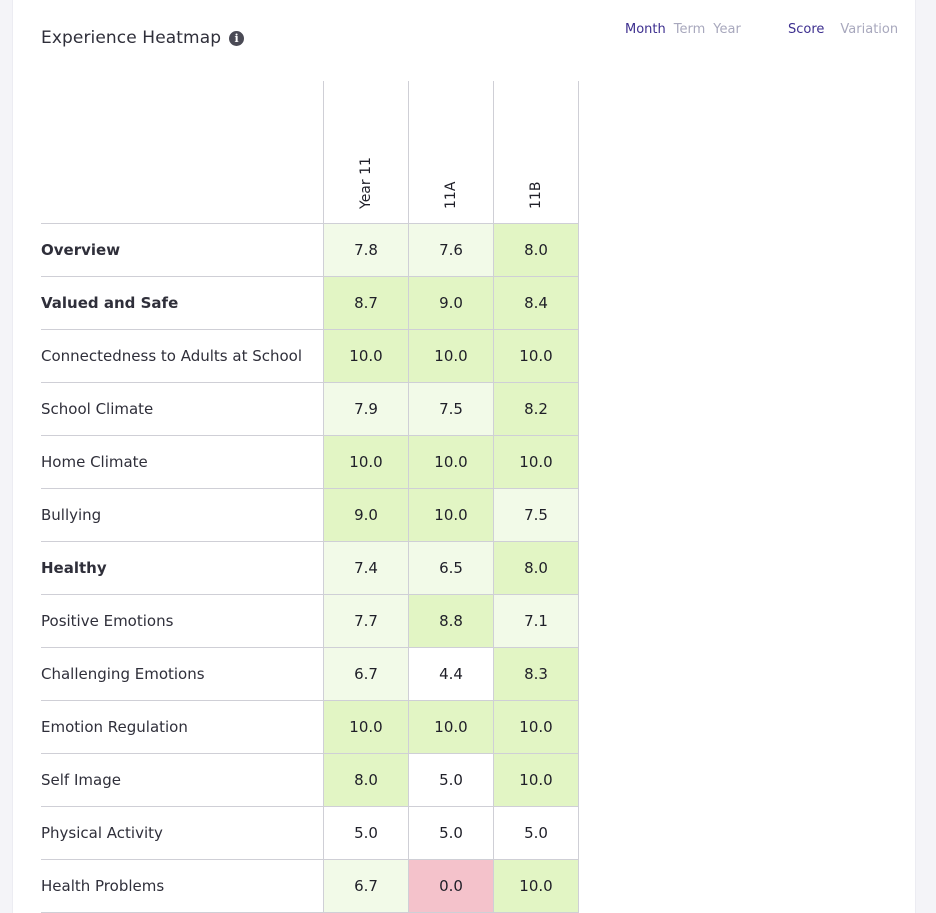 This screenshot has width=936, height=913. What do you see at coordinates (366, 152) in the screenshot?
I see `column-header: Year 11` at bounding box center [366, 152].